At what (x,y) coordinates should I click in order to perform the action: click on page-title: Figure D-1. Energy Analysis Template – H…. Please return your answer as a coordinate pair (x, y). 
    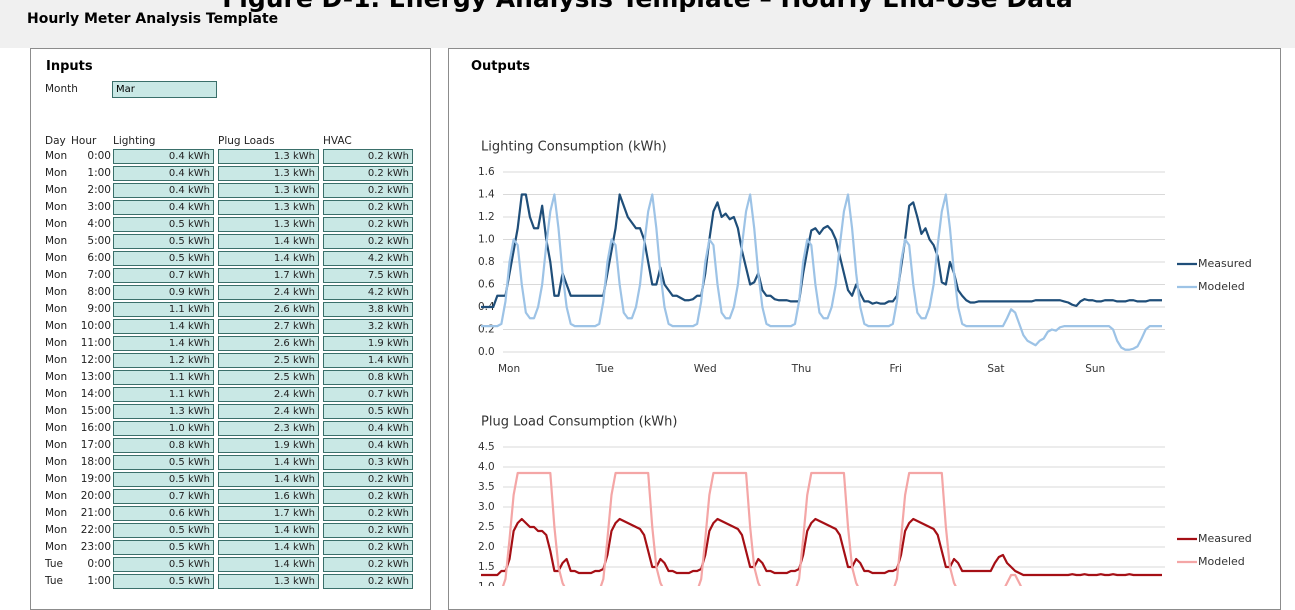
    Looking at the image, I should click on (647, 6).